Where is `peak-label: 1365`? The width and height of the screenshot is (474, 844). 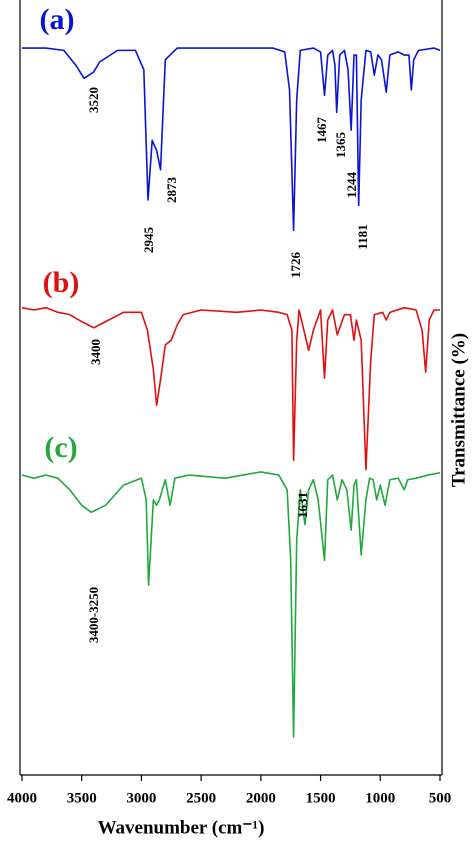
peak-label: 1365 is located at coordinates (340, 145).